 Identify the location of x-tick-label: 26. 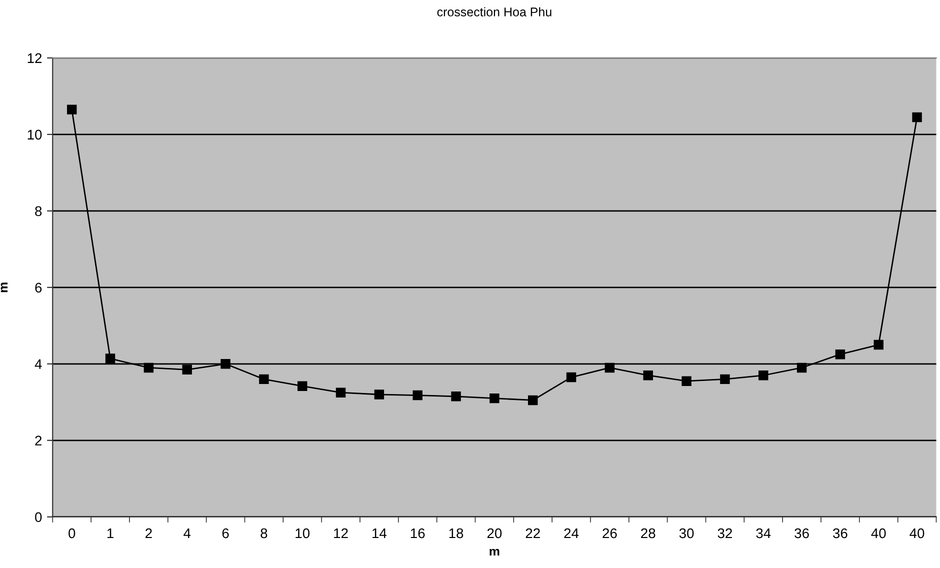
(609, 533).